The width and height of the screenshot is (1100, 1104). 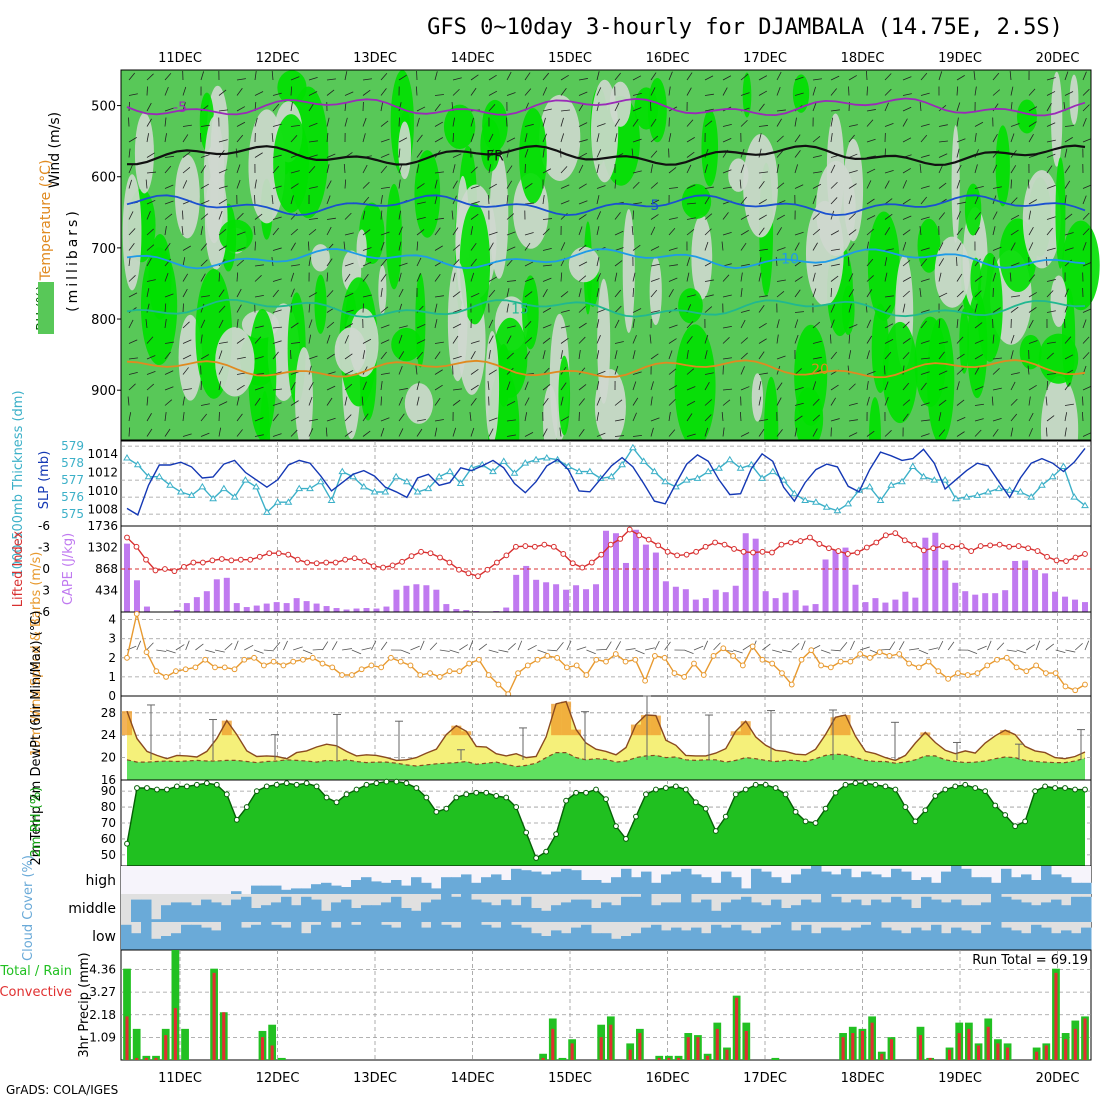 What do you see at coordinates (112, 639) in the screenshot?
I see `tick-label: 3` at bounding box center [112, 639].